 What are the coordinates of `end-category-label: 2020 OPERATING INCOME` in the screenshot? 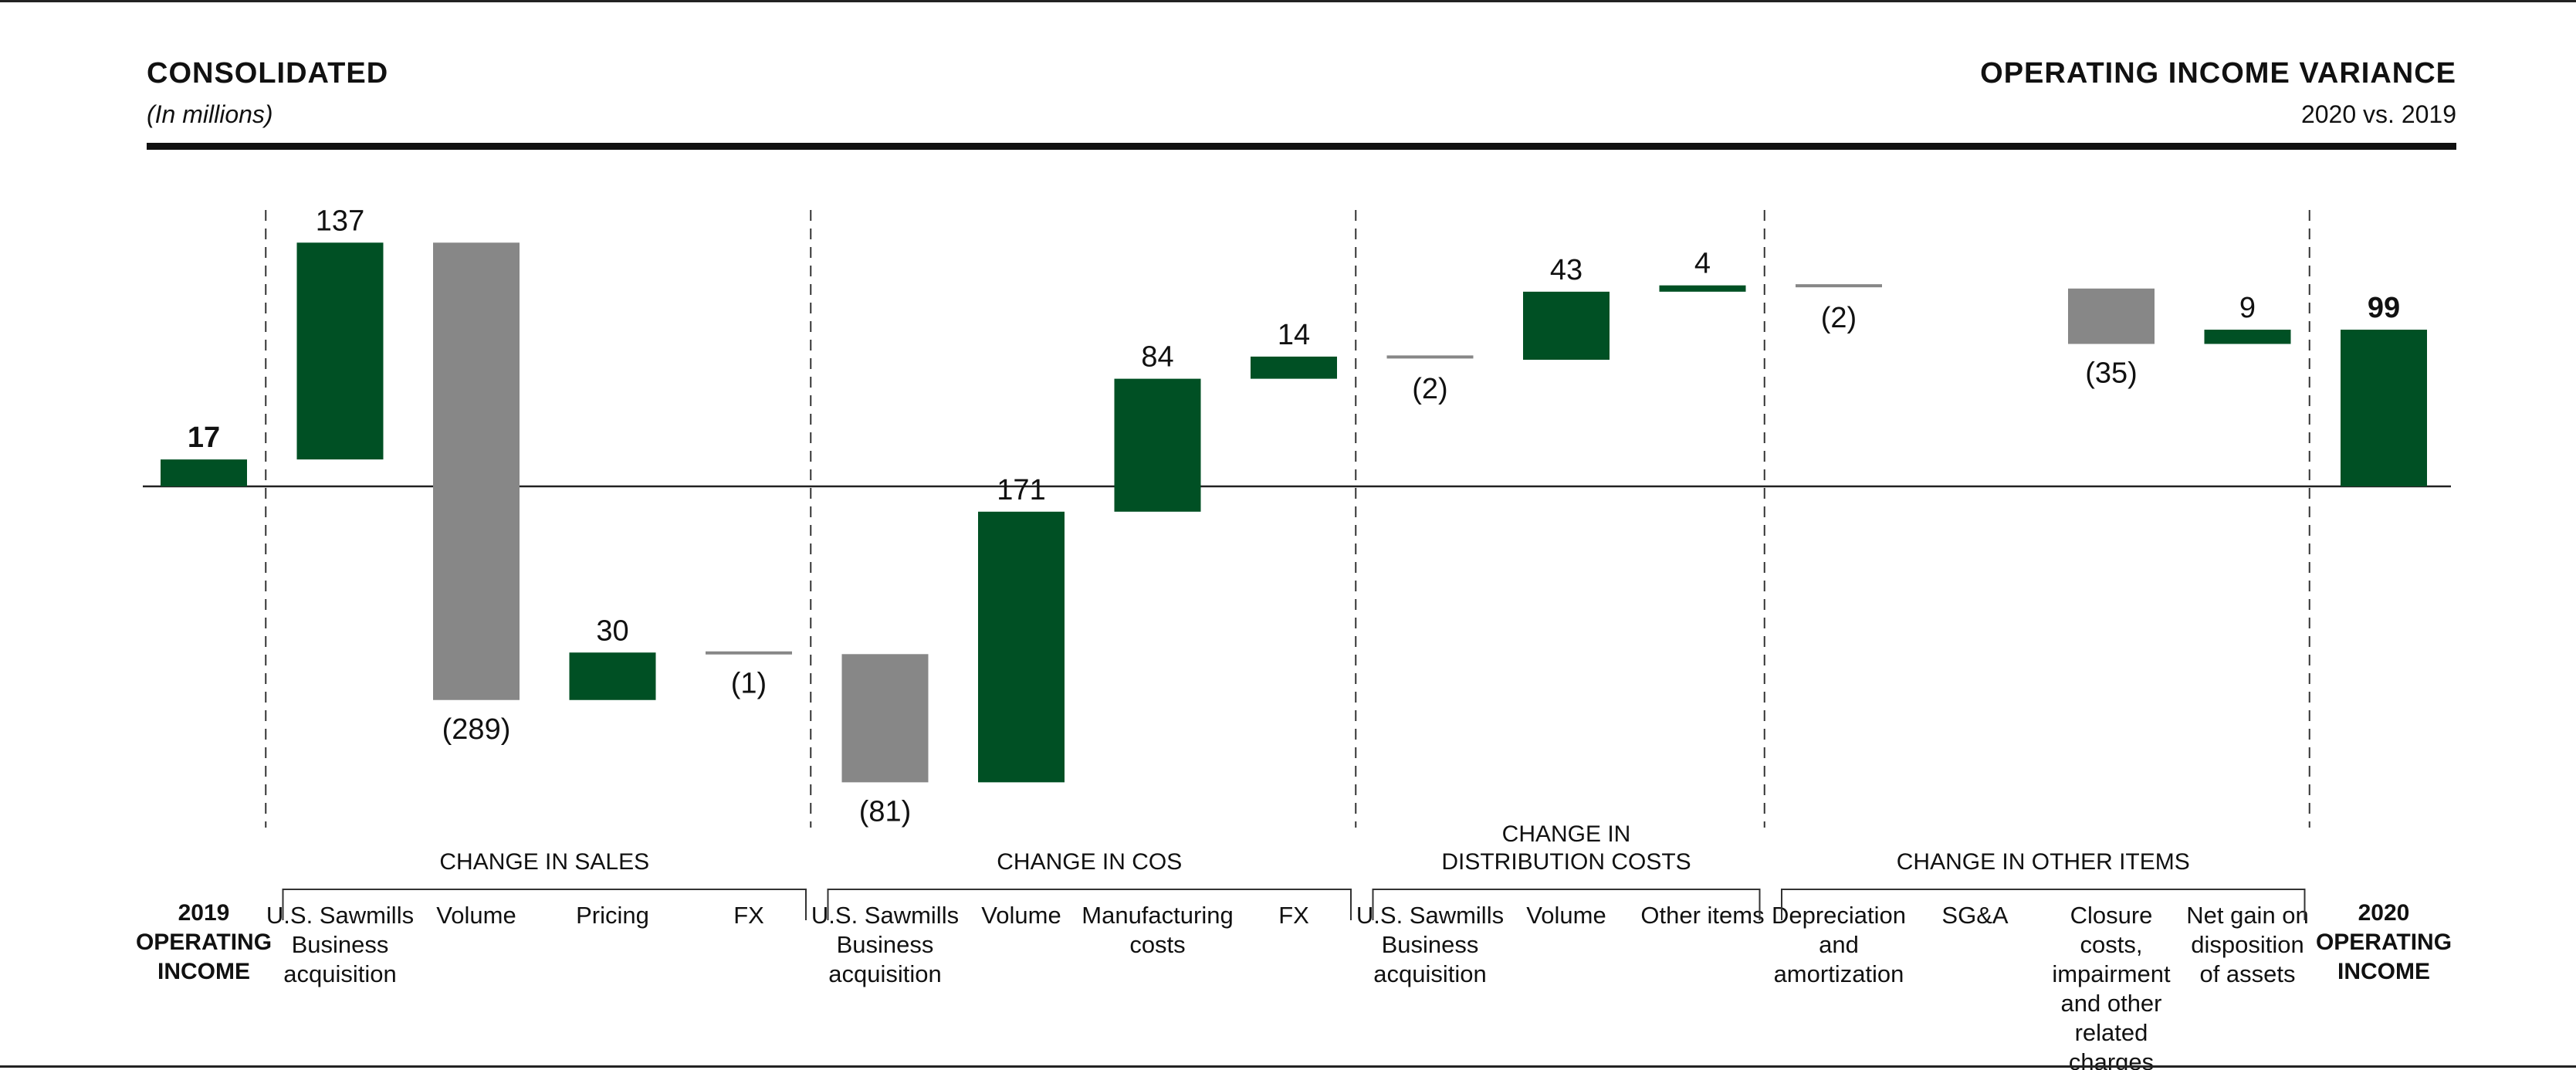 It's located at (2384, 942).